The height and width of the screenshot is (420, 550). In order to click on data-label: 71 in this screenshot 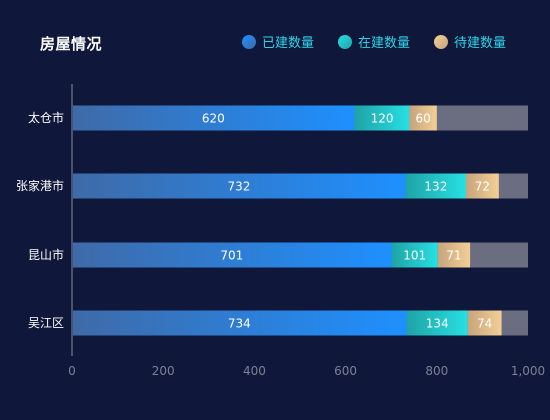, I will do `click(453, 256)`.